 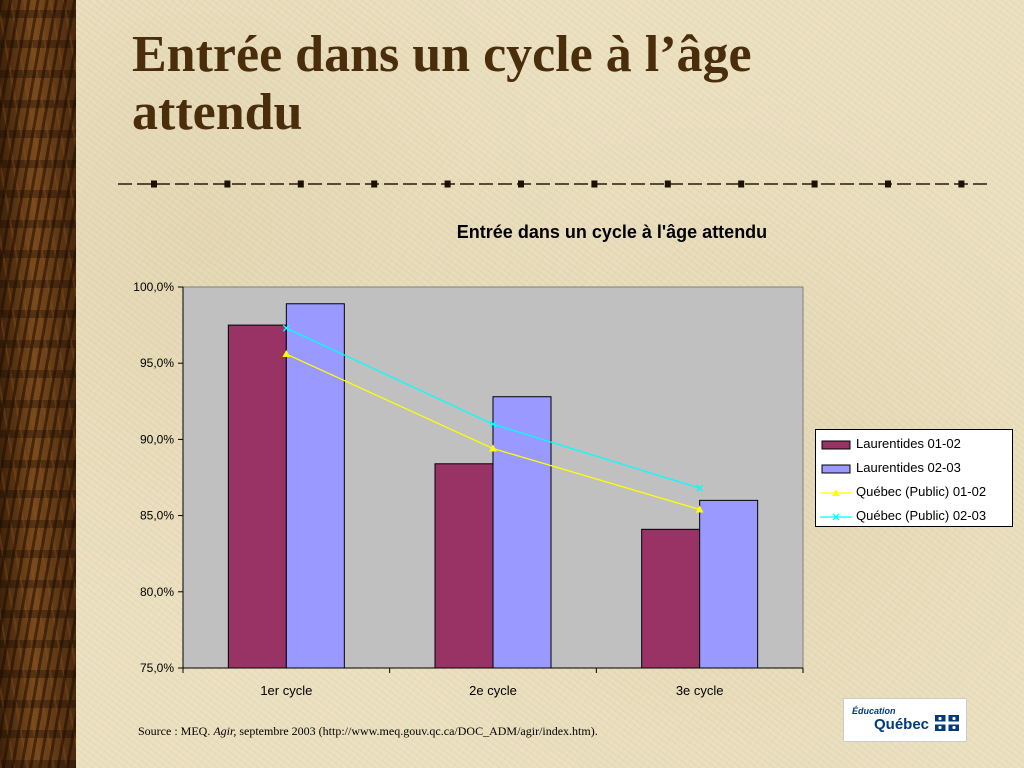 What do you see at coordinates (157, 668) in the screenshot?
I see `y-tick-label: 75,0%` at bounding box center [157, 668].